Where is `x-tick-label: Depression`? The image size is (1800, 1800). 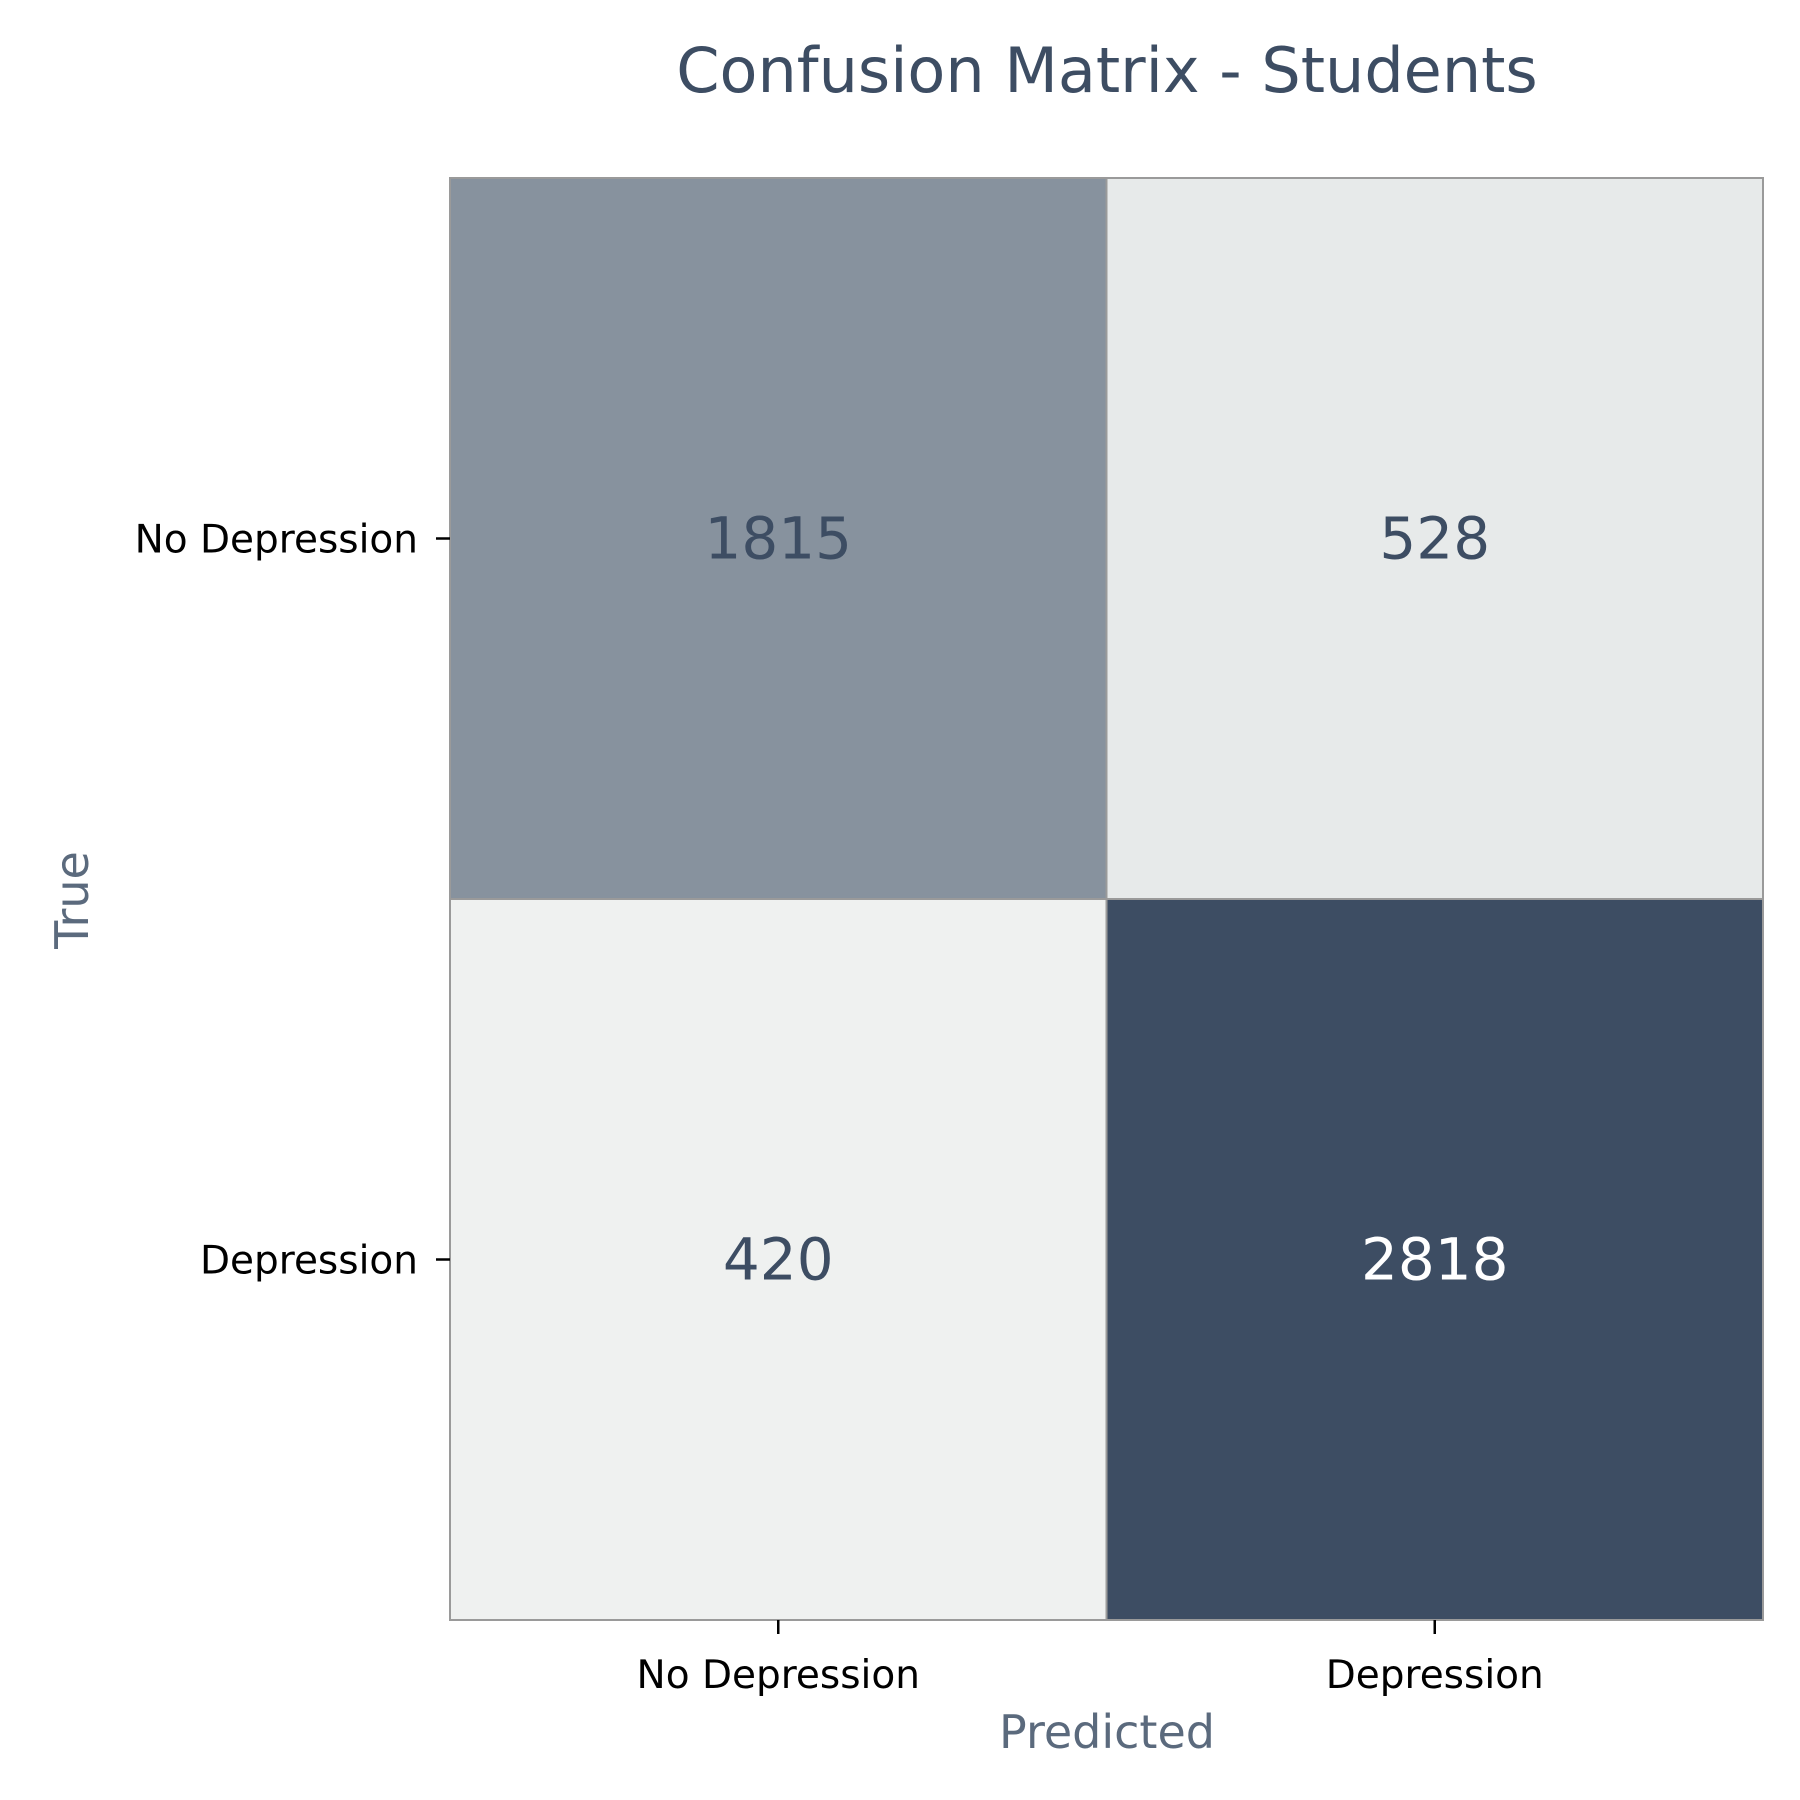 x-tick-label: Depression is located at coordinates (1435, 1675).